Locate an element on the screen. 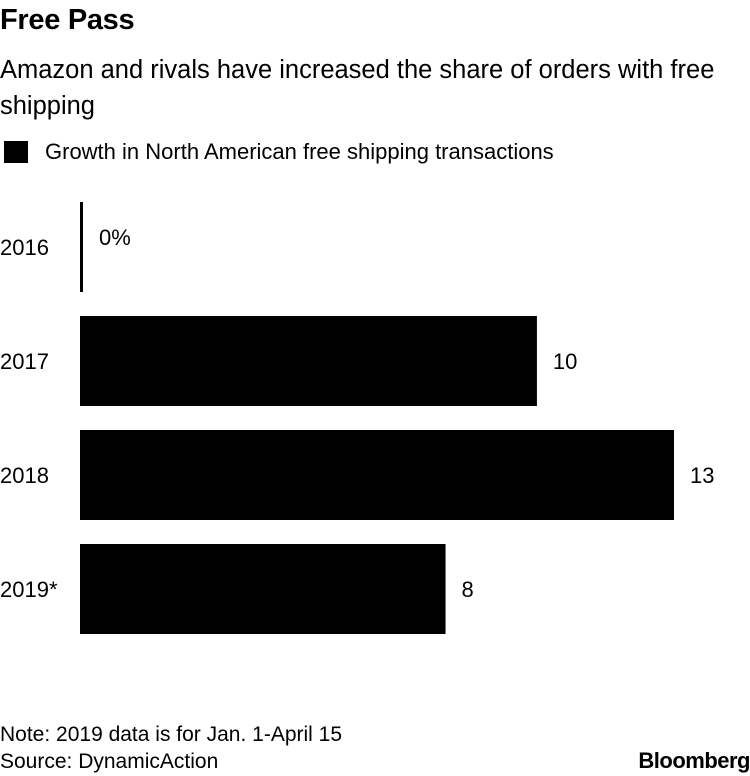 This screenshot has height=776, width=750. category-label-2016: 2016 is located at coordinates (24, 247).